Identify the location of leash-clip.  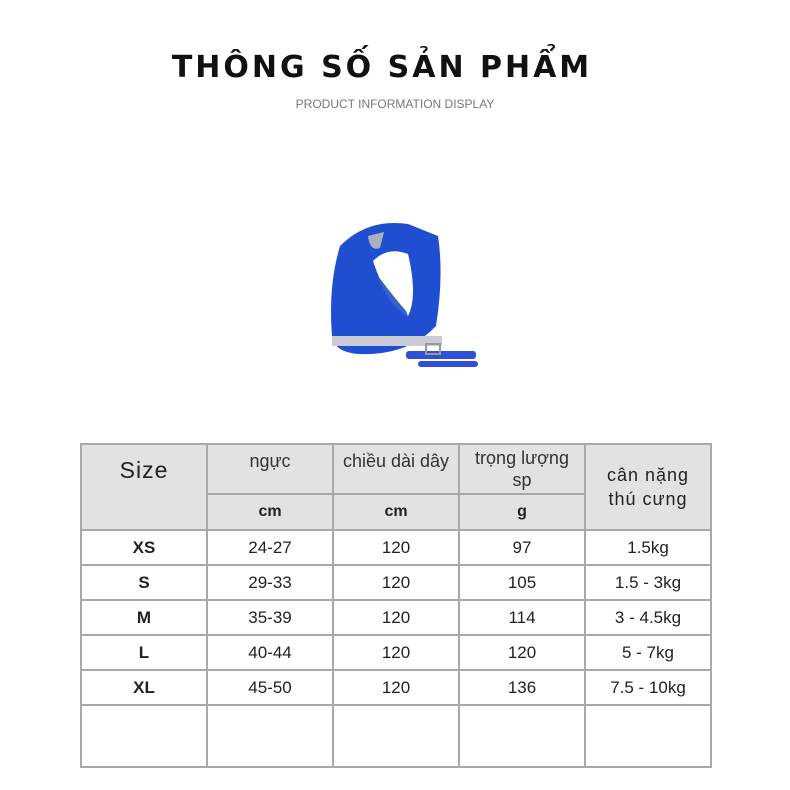
(433, 349).